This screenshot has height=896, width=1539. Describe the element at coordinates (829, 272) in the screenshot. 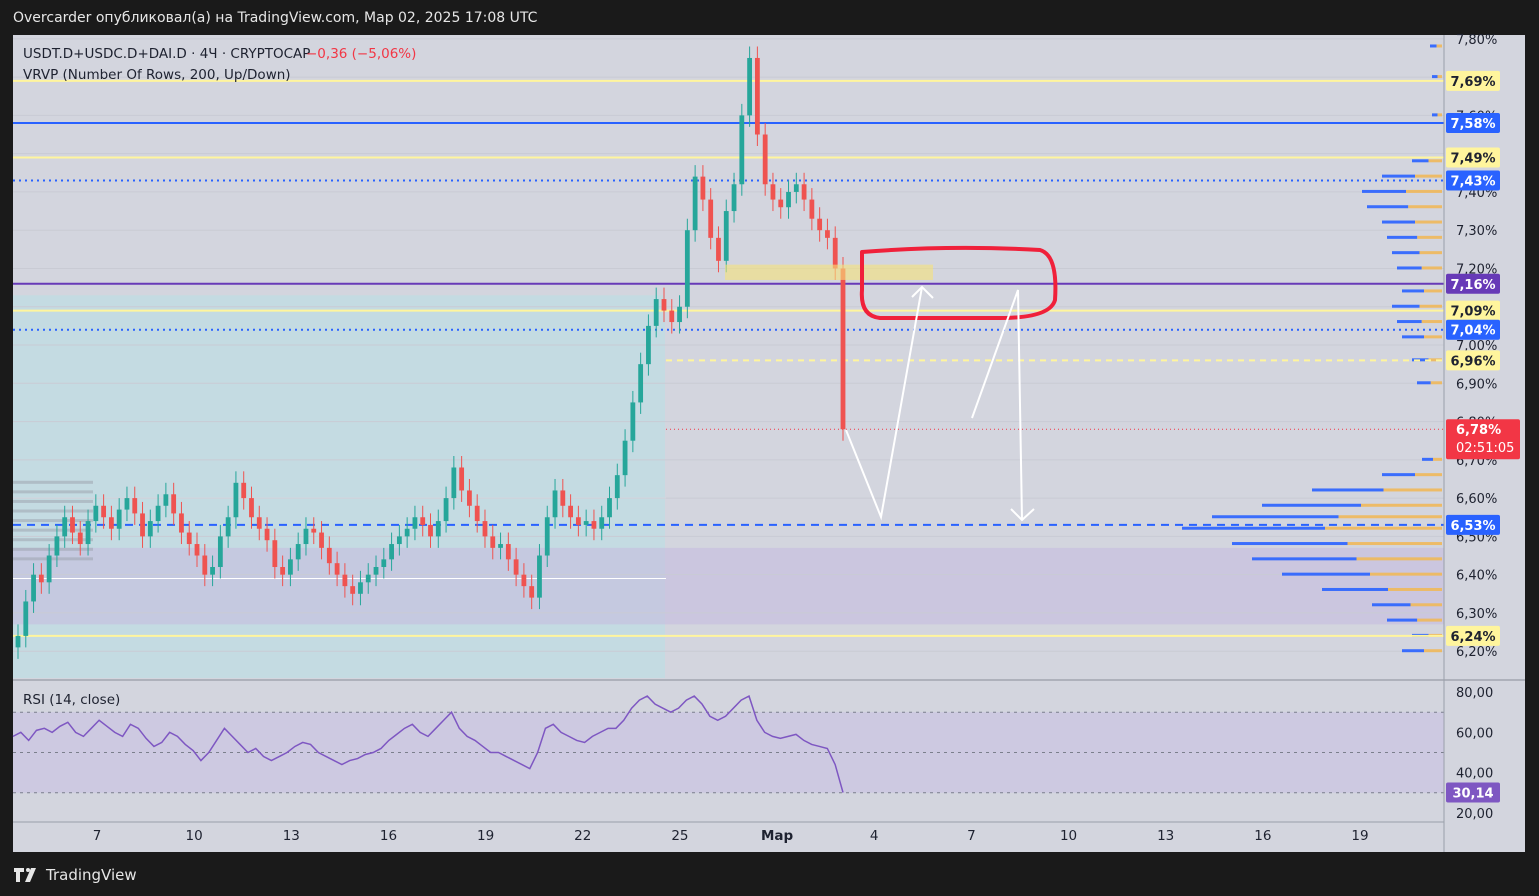

I see `supply-zone` at that location.